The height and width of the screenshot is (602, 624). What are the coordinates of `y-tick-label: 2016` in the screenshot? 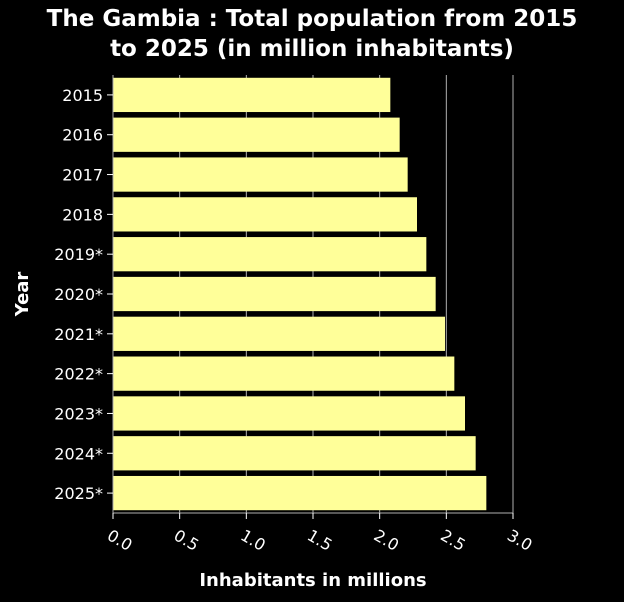 It's located at (82, 135).